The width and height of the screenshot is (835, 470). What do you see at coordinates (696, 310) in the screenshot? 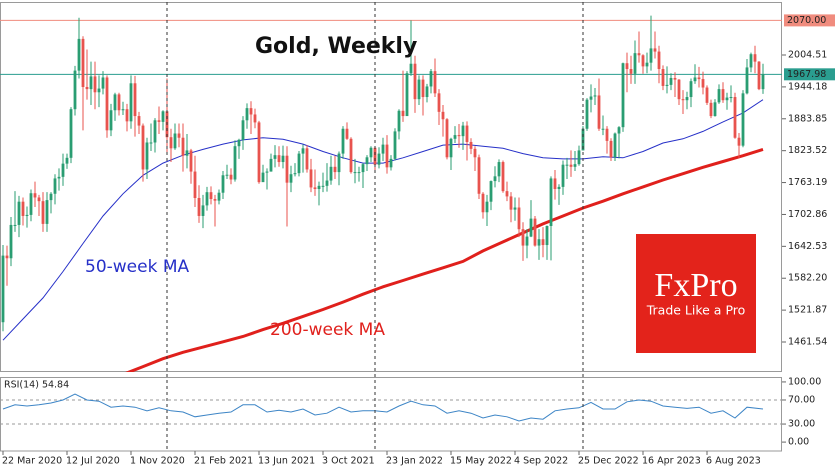
I see `logo-tagline: Trade Like a Pro` at bounding box center [696, 310].